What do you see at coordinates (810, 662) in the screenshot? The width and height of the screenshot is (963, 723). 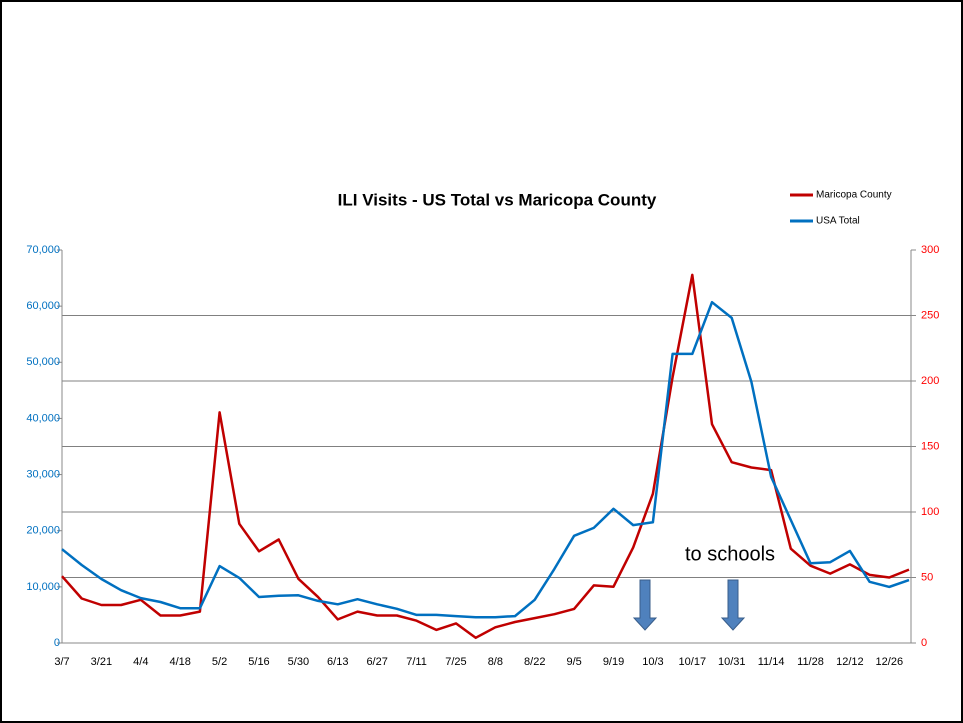 I see `x-tick-label: 11/28` at bounding box center [810, 662].